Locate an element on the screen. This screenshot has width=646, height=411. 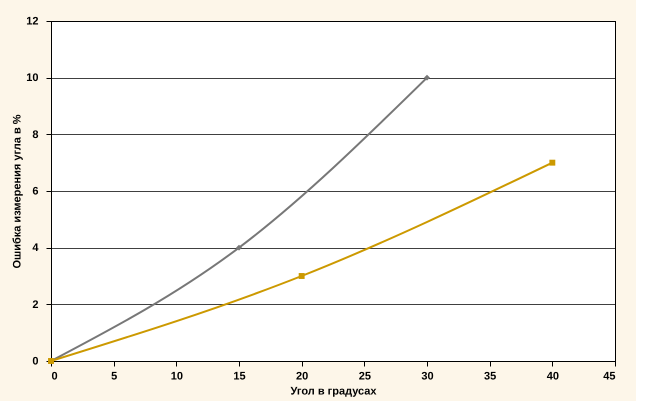
x-axis-title: Угол в градусах is located at coordinates (334, 392).